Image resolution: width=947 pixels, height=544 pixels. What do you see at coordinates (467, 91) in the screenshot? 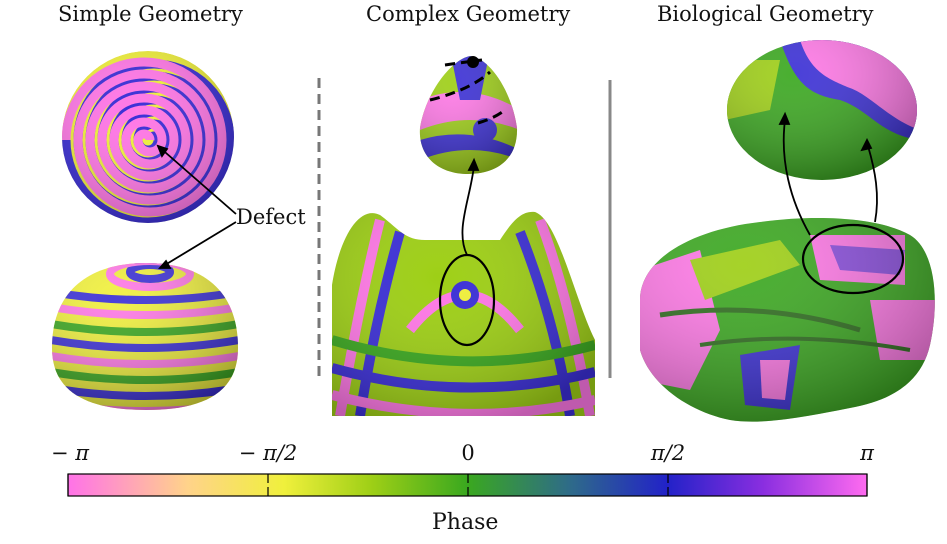
I see `droplet-dashed-lines` at bounding box center [467, 91].